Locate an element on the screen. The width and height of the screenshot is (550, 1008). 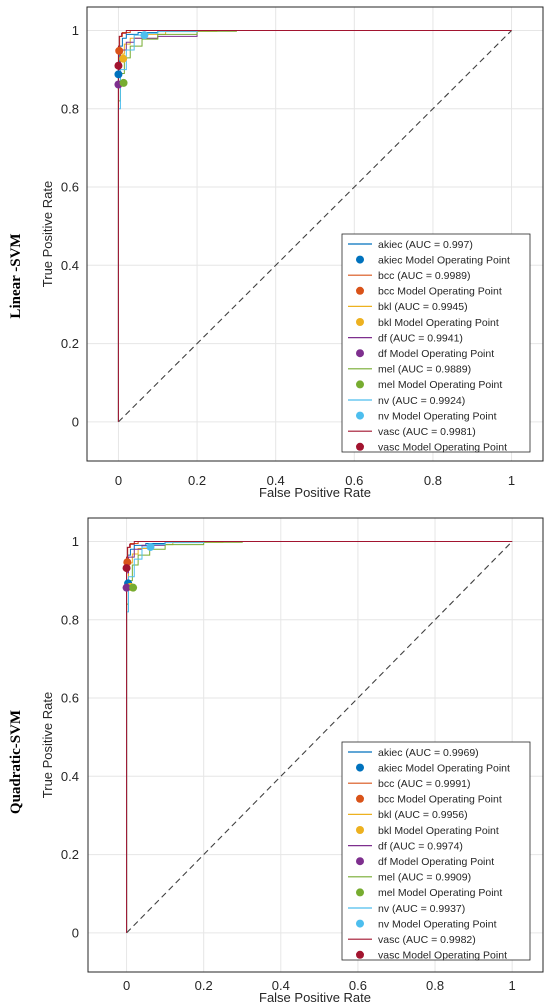
operating-point-akiec is located at coordinates (118, 74).